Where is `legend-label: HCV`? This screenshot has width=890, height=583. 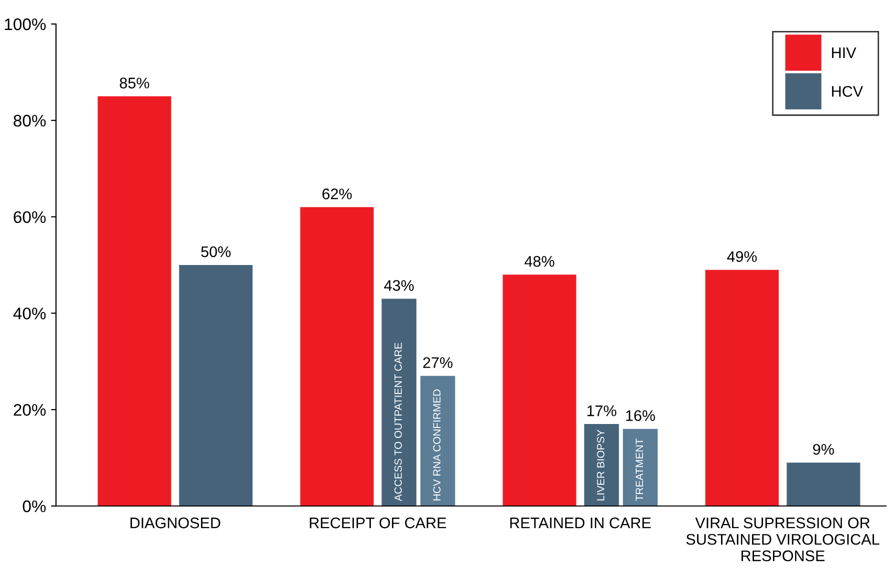 legend-label: HCV is located at coordinates (848, 91).